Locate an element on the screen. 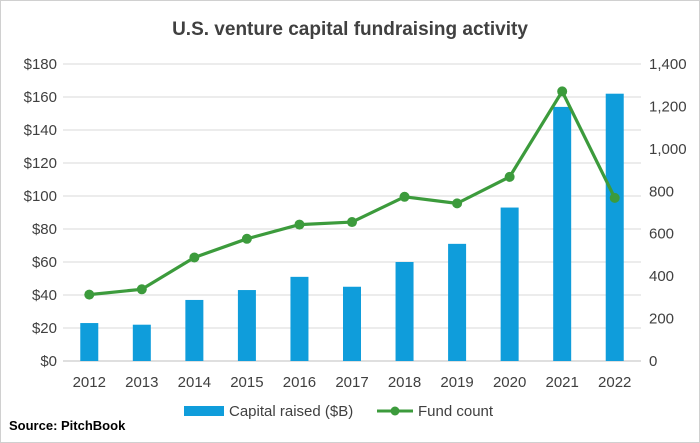  left-tick-label: $0 is located at coordinates (48, 361).